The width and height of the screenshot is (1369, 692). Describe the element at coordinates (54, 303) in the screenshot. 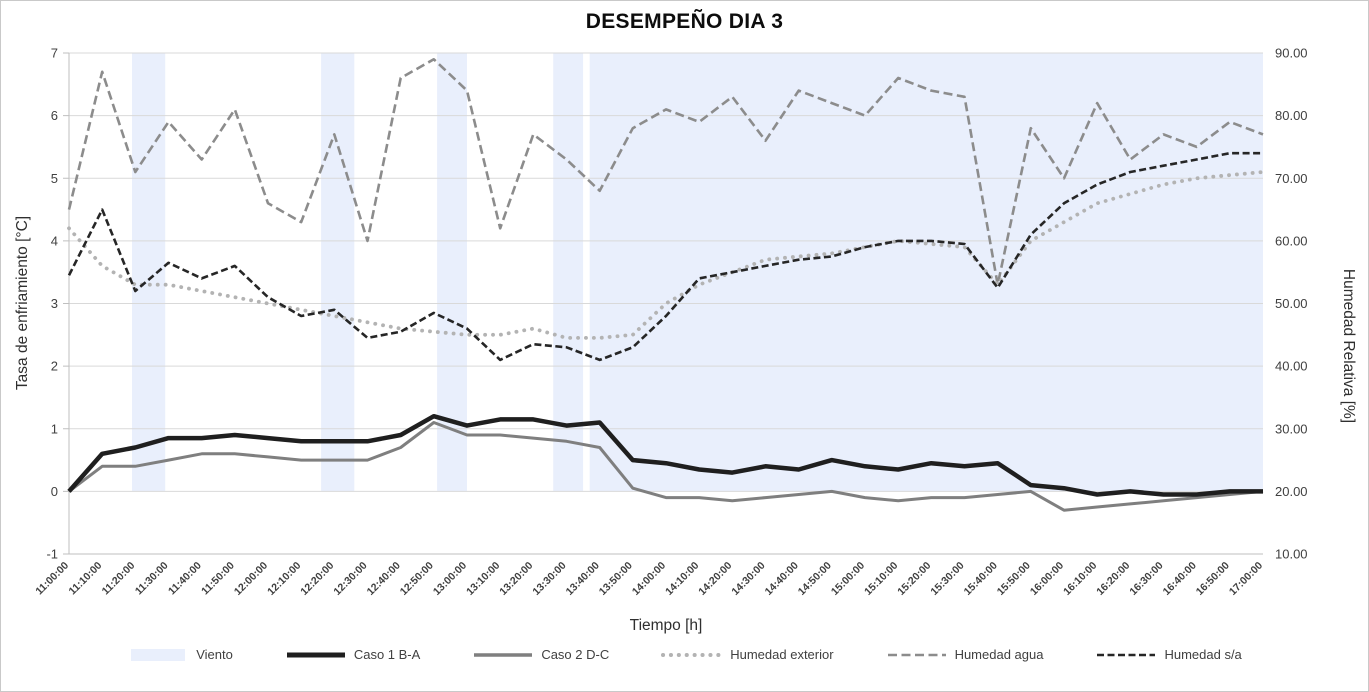

I see `y-left-tick-label: 3` at that location.